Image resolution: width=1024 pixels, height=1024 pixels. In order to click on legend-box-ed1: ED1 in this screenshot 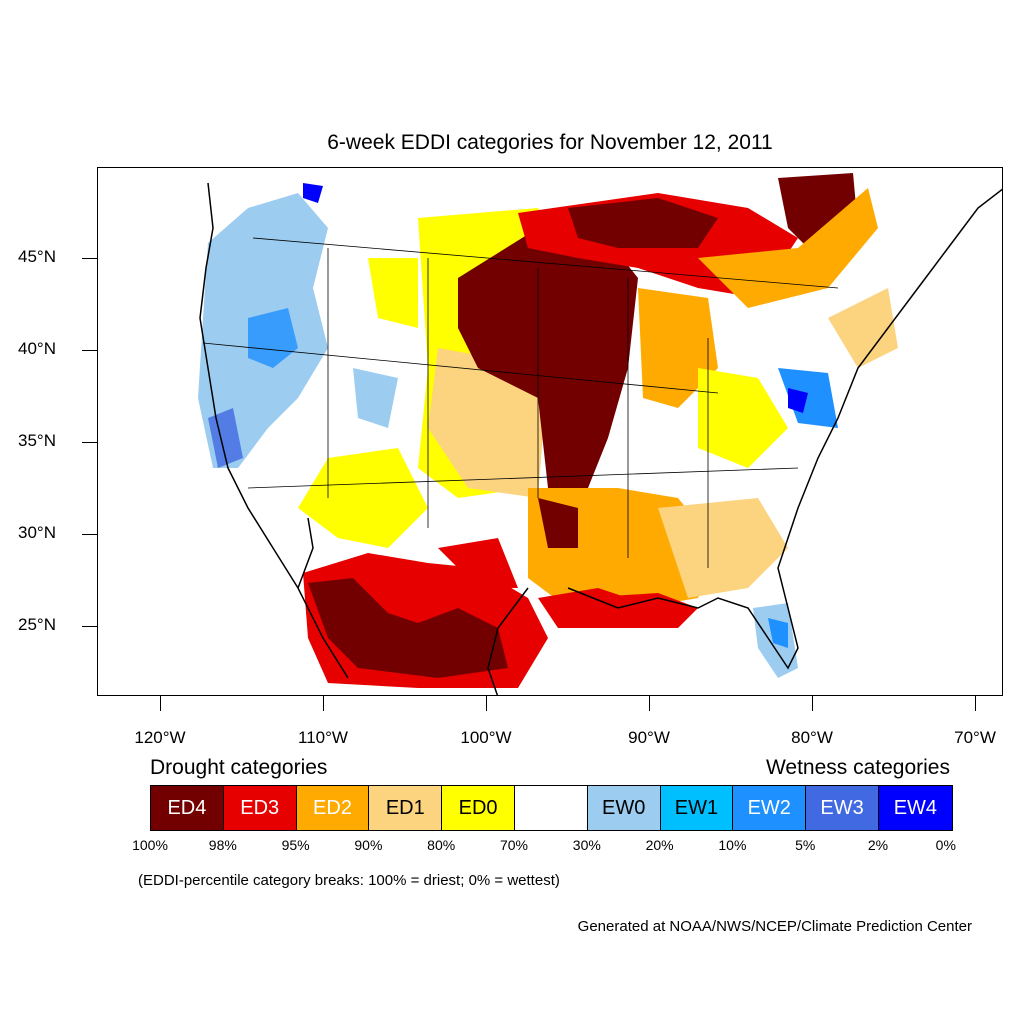, I will do `click(406, 808)`.